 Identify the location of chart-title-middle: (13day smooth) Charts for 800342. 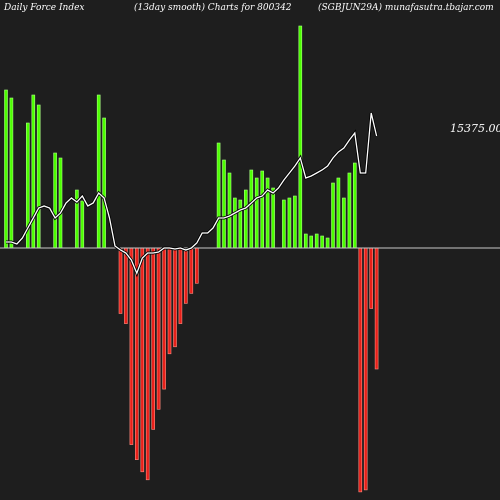
(213, 8).